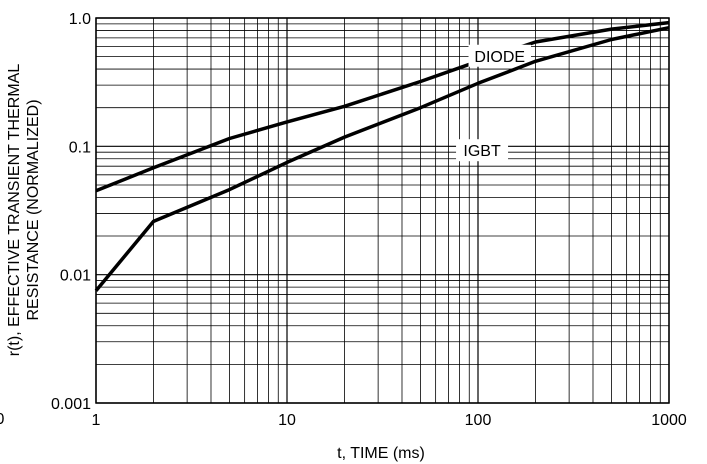 This screenshot has height=464, width=707. Describe the element at coordinates (75, 276) in the screenshot. I see `y-tick-label: 0.01` at that location.